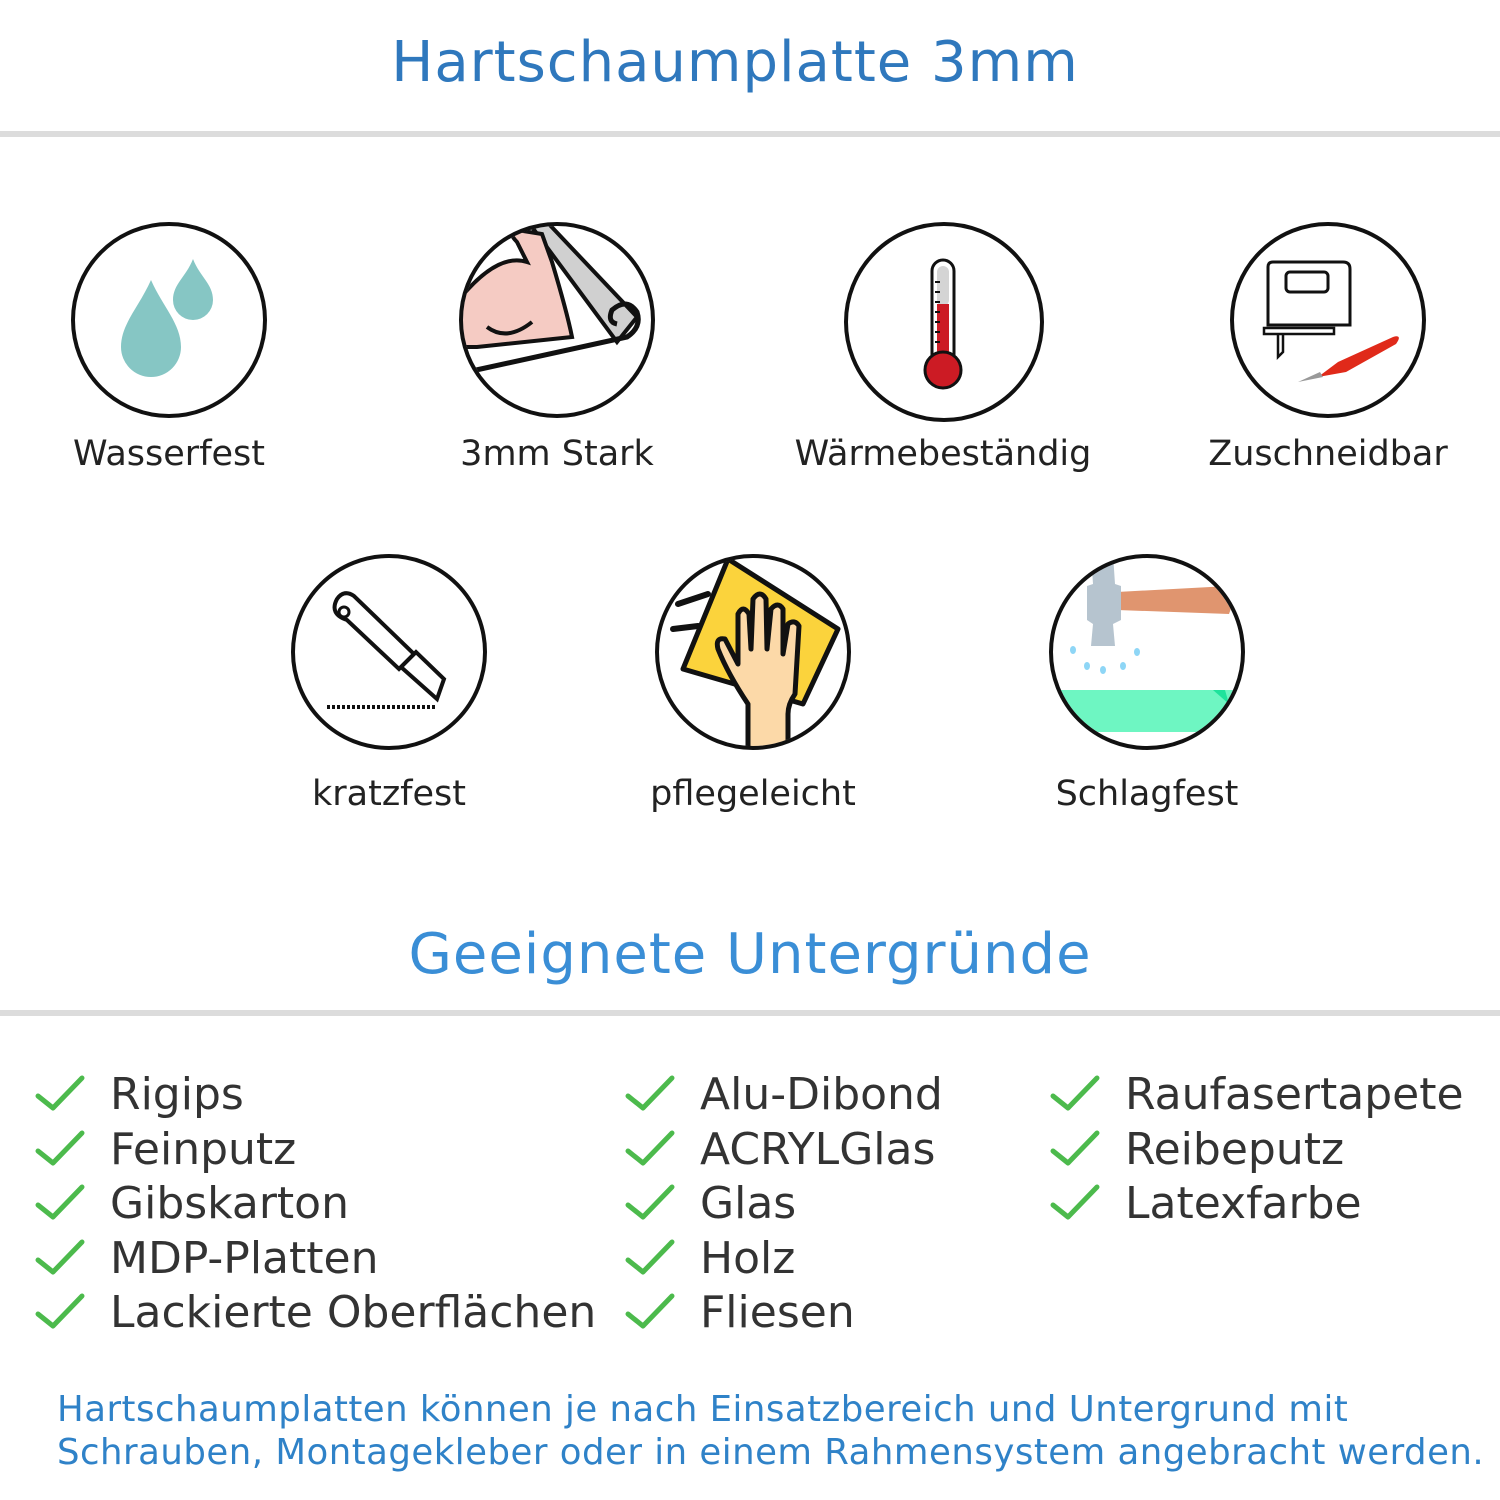 The height and width of the screenshot is (1500, 1500). What do you see at coordinates (203, 1149) in the screenshot?
I see `surface-label: Feinputz` at bounding box center [203, 1149].